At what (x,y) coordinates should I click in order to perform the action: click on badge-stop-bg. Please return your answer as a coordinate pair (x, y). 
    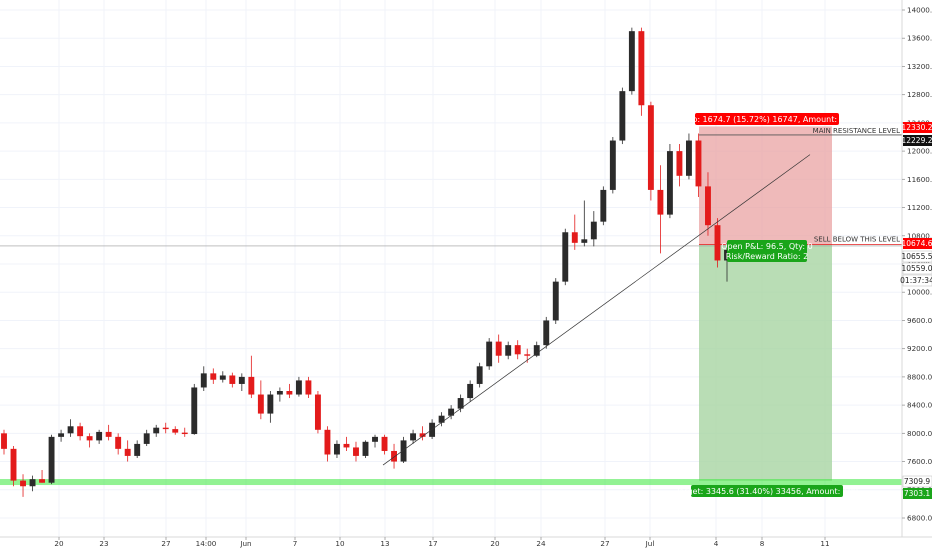
    Looking at the image, I should click on (917, 127).